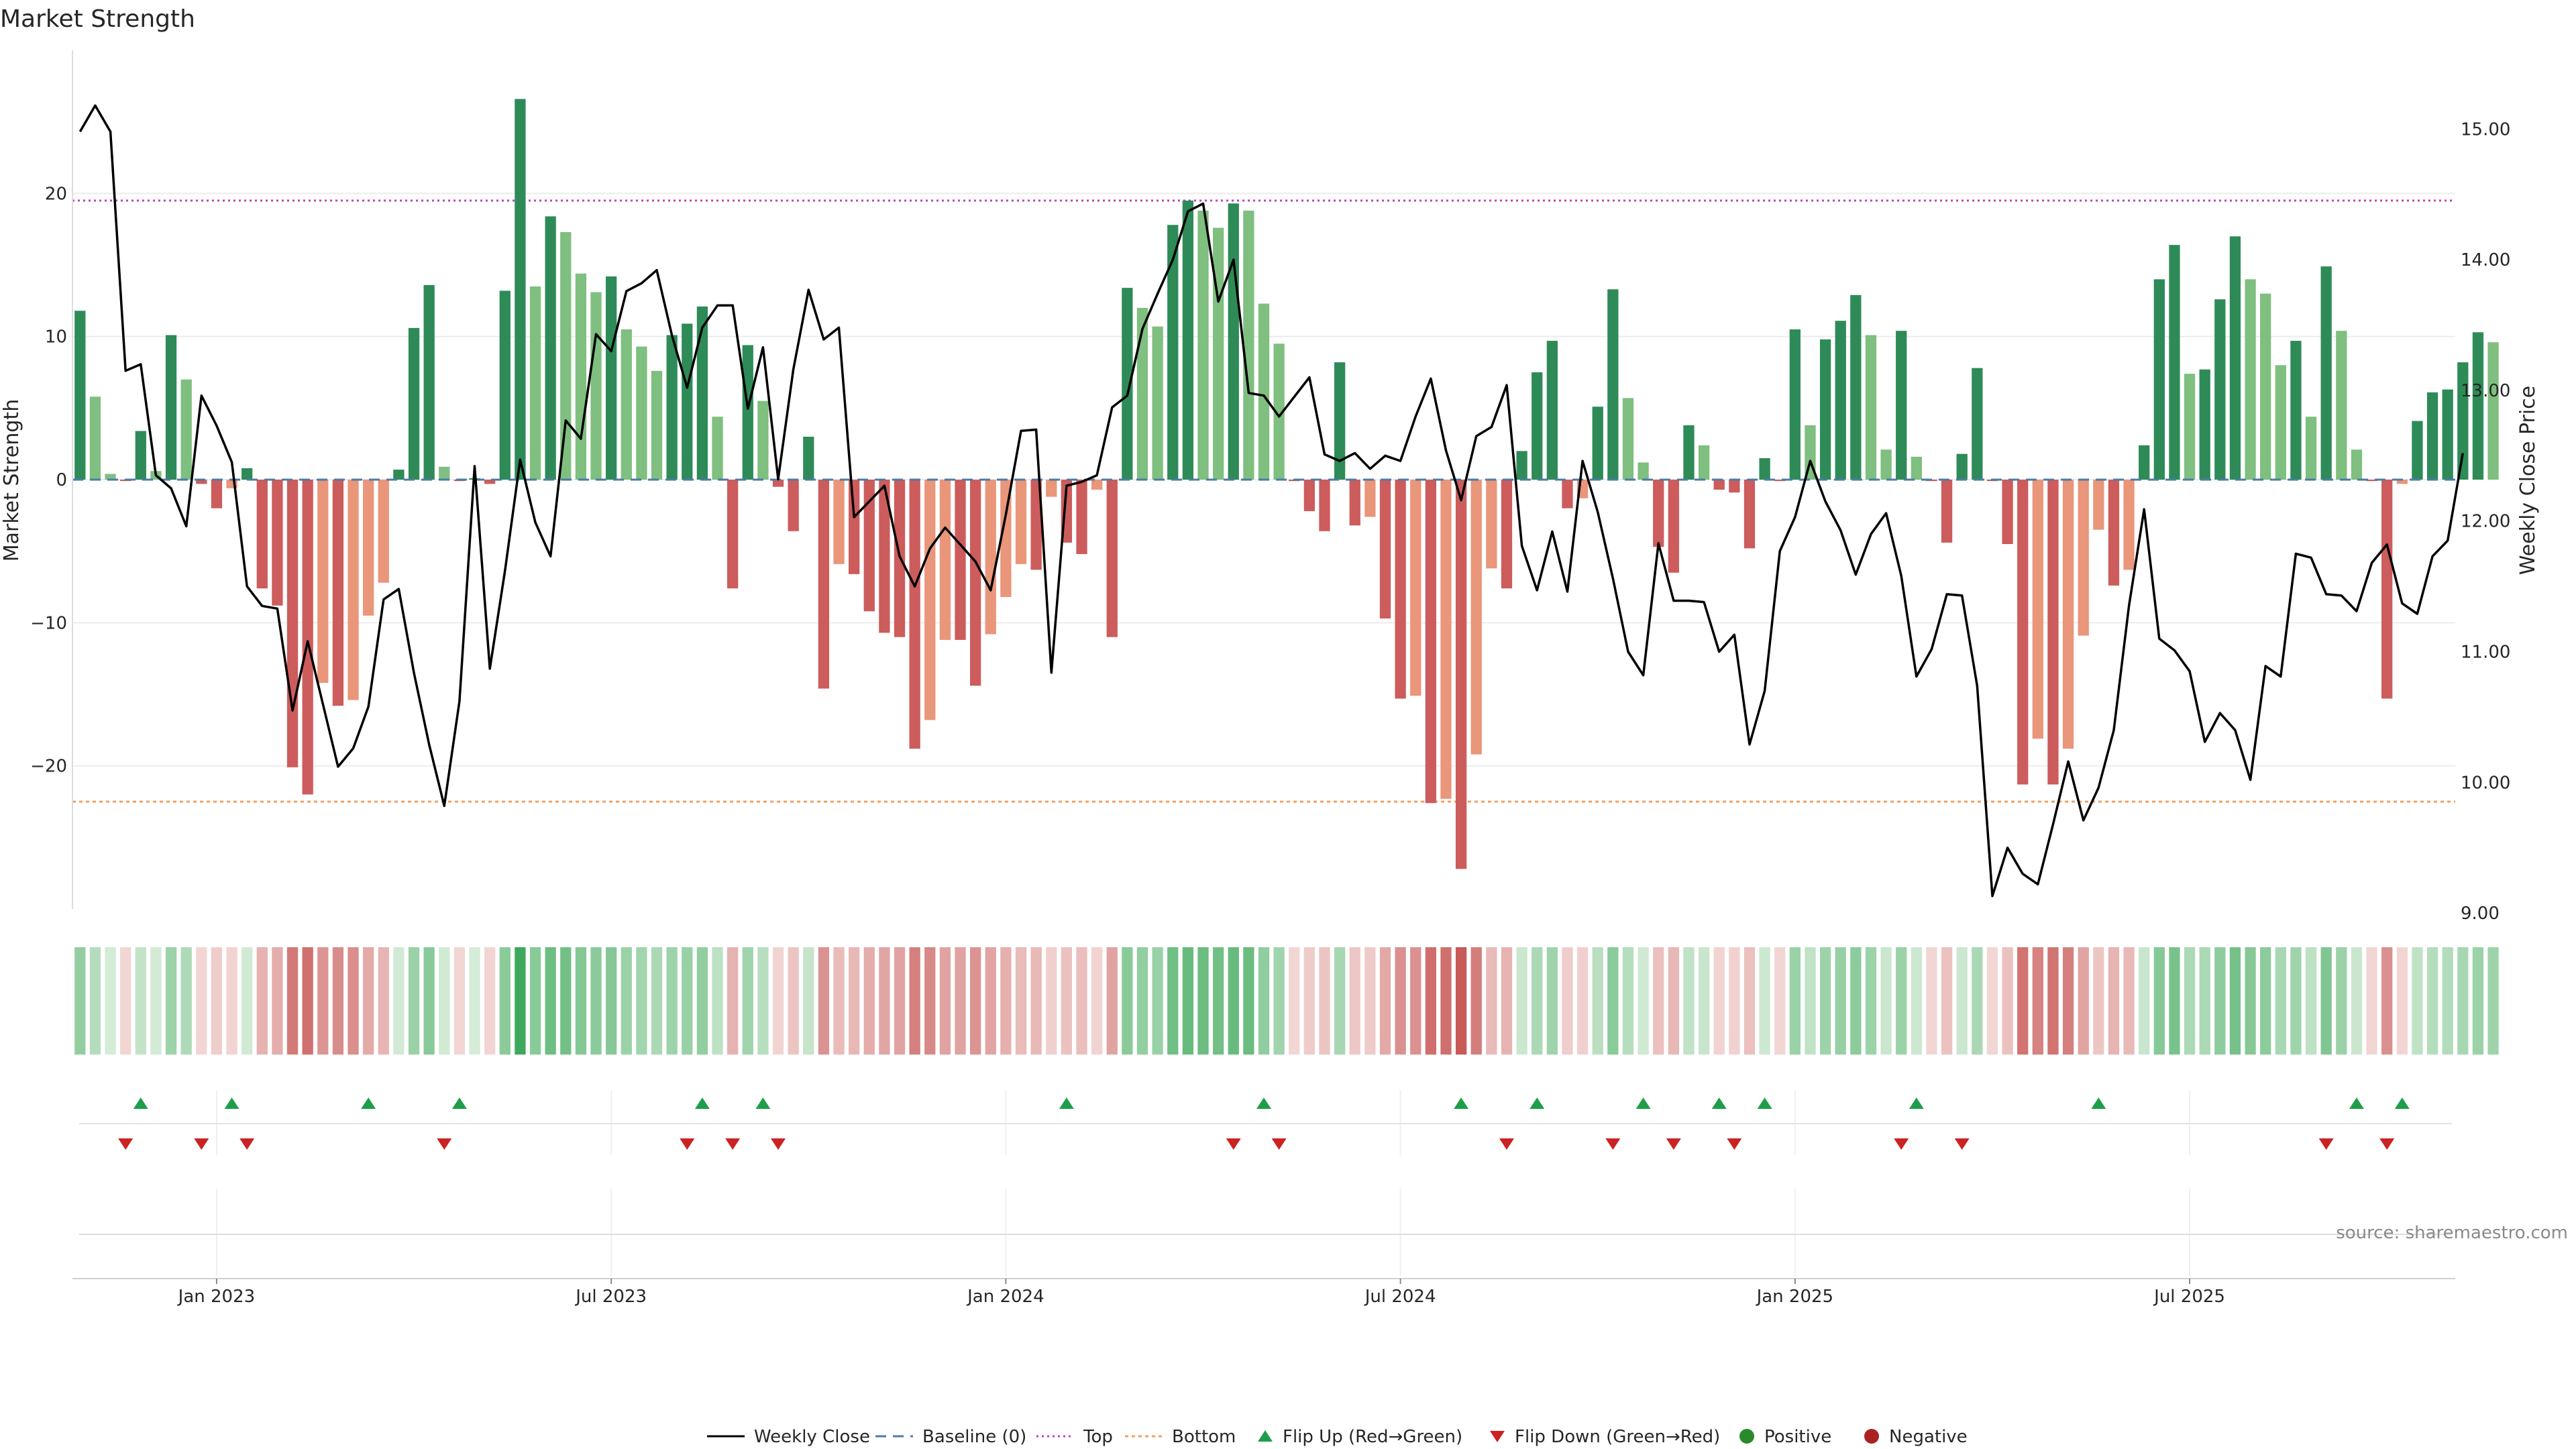 The height and width of the screenshot is (1449, 2576). What do you see at coordinates (950, 1437) in the screenshot?
I see `legend-baseline: Baseline (0)` at bounding box center [950, 1437].